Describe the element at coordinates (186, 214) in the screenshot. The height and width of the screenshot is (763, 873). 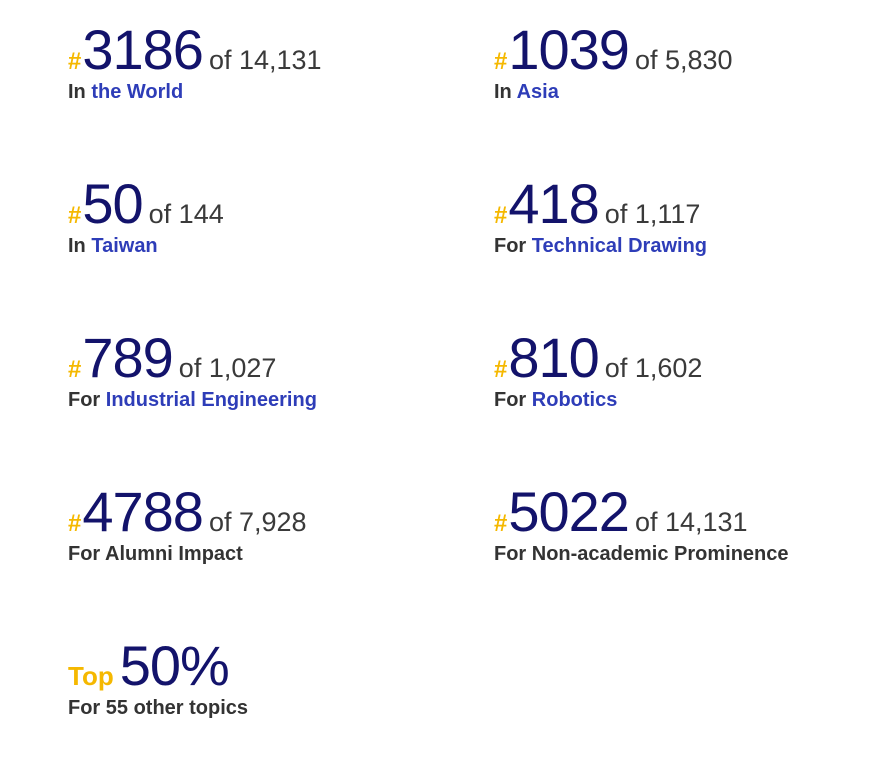
I see `rank-total: of 144` at that location.